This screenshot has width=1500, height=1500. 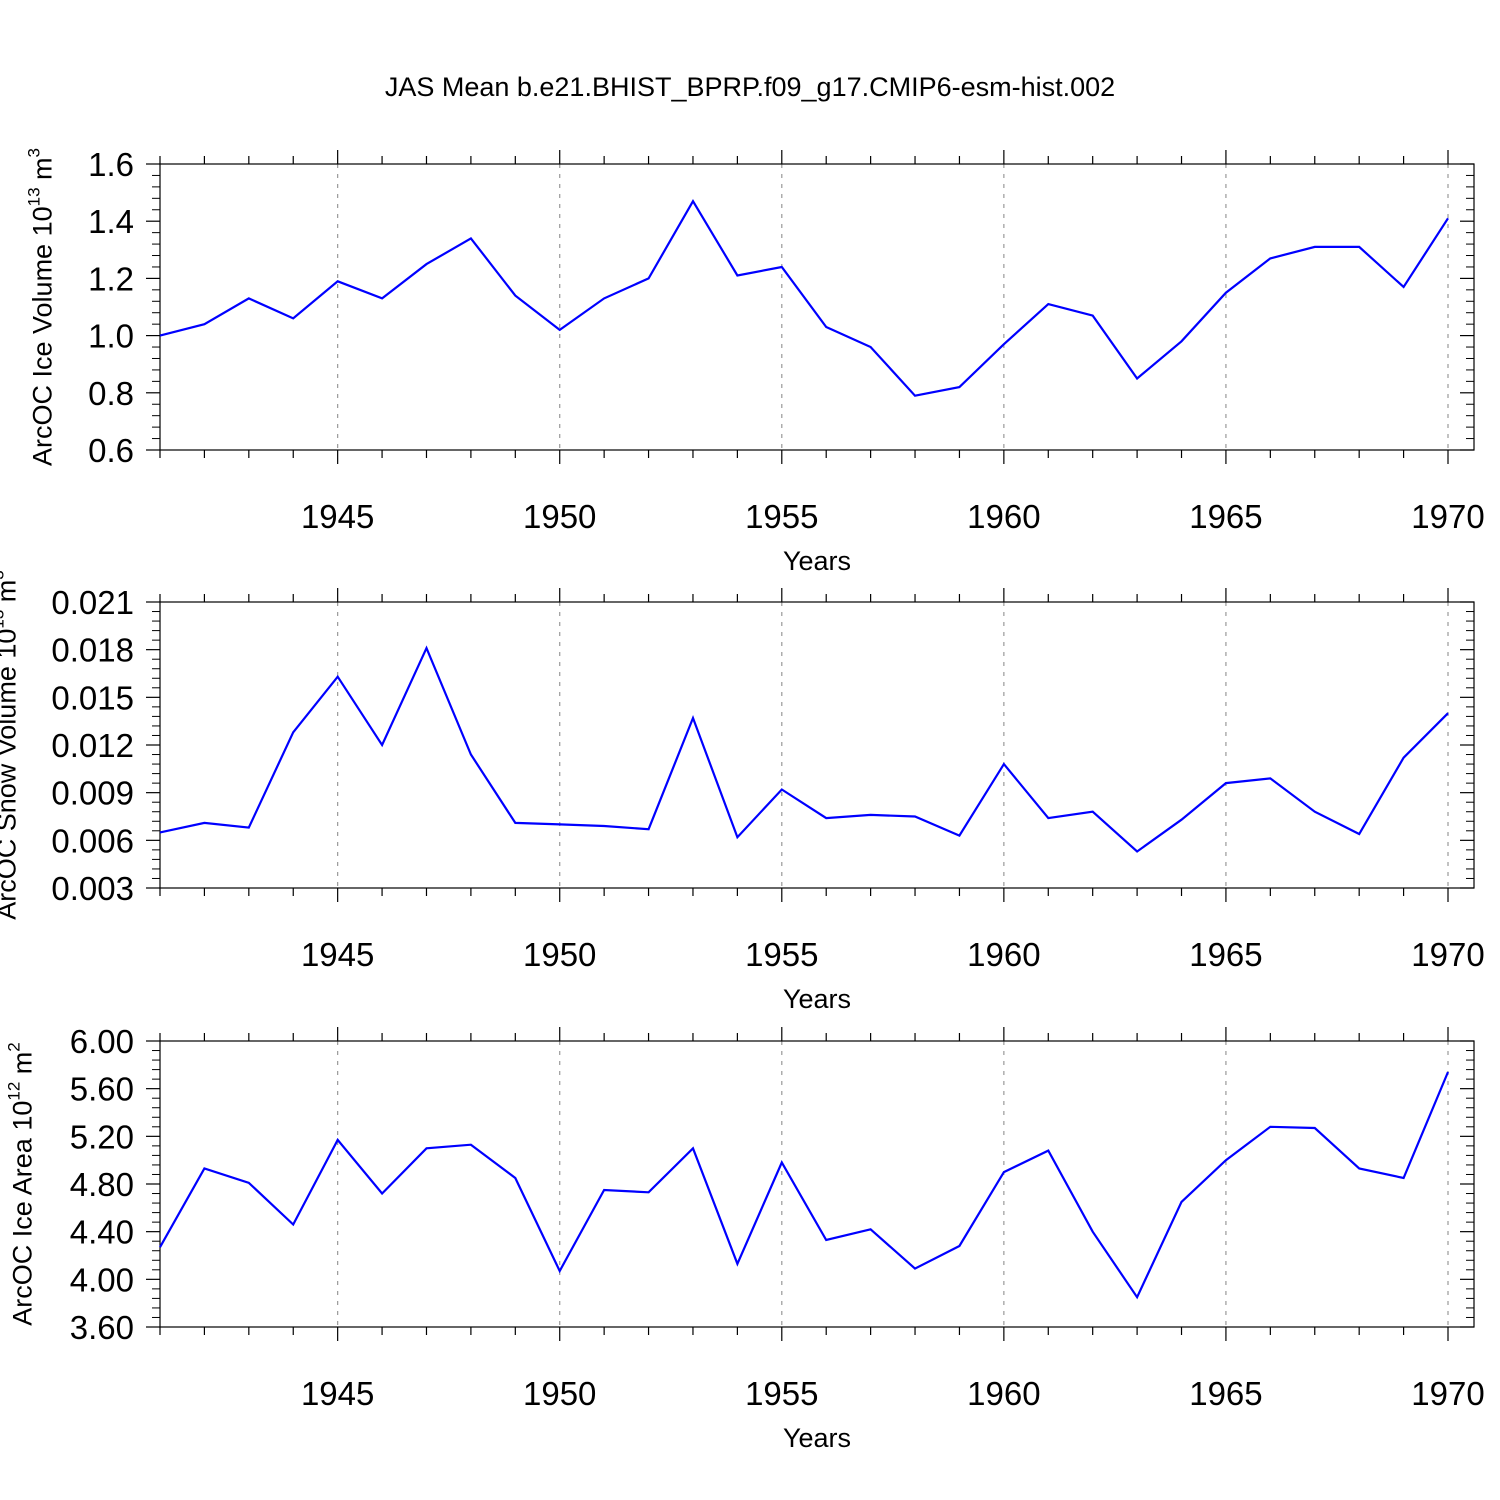 I want to click on y-tick-label: 0.021, so click(x=92, y=602).